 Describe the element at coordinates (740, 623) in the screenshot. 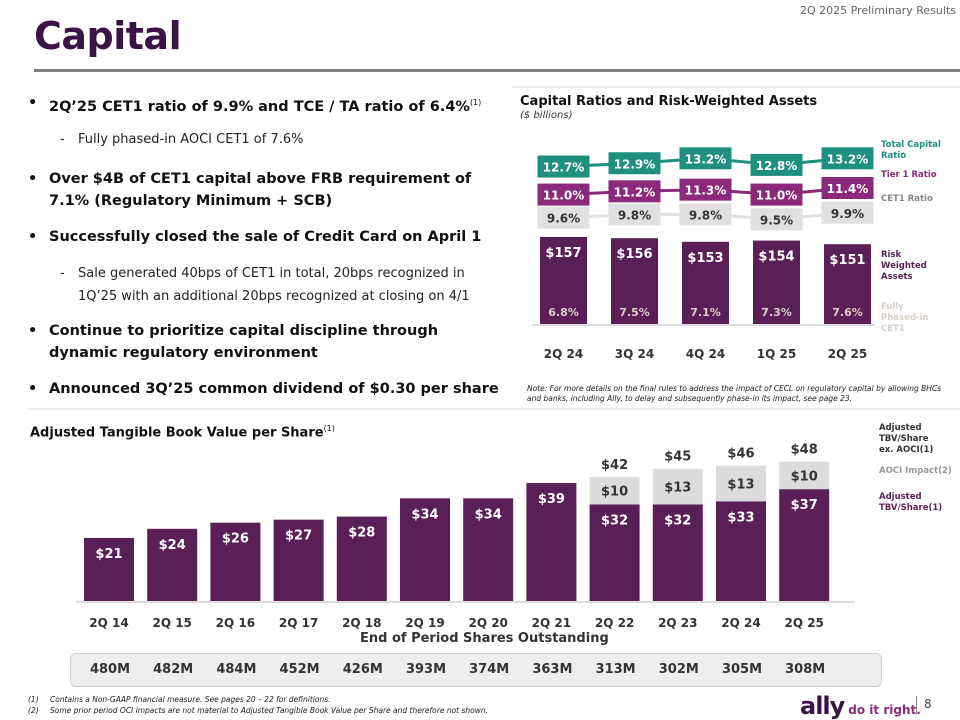

I see `x-tick-label: 2Q 24` at that location.